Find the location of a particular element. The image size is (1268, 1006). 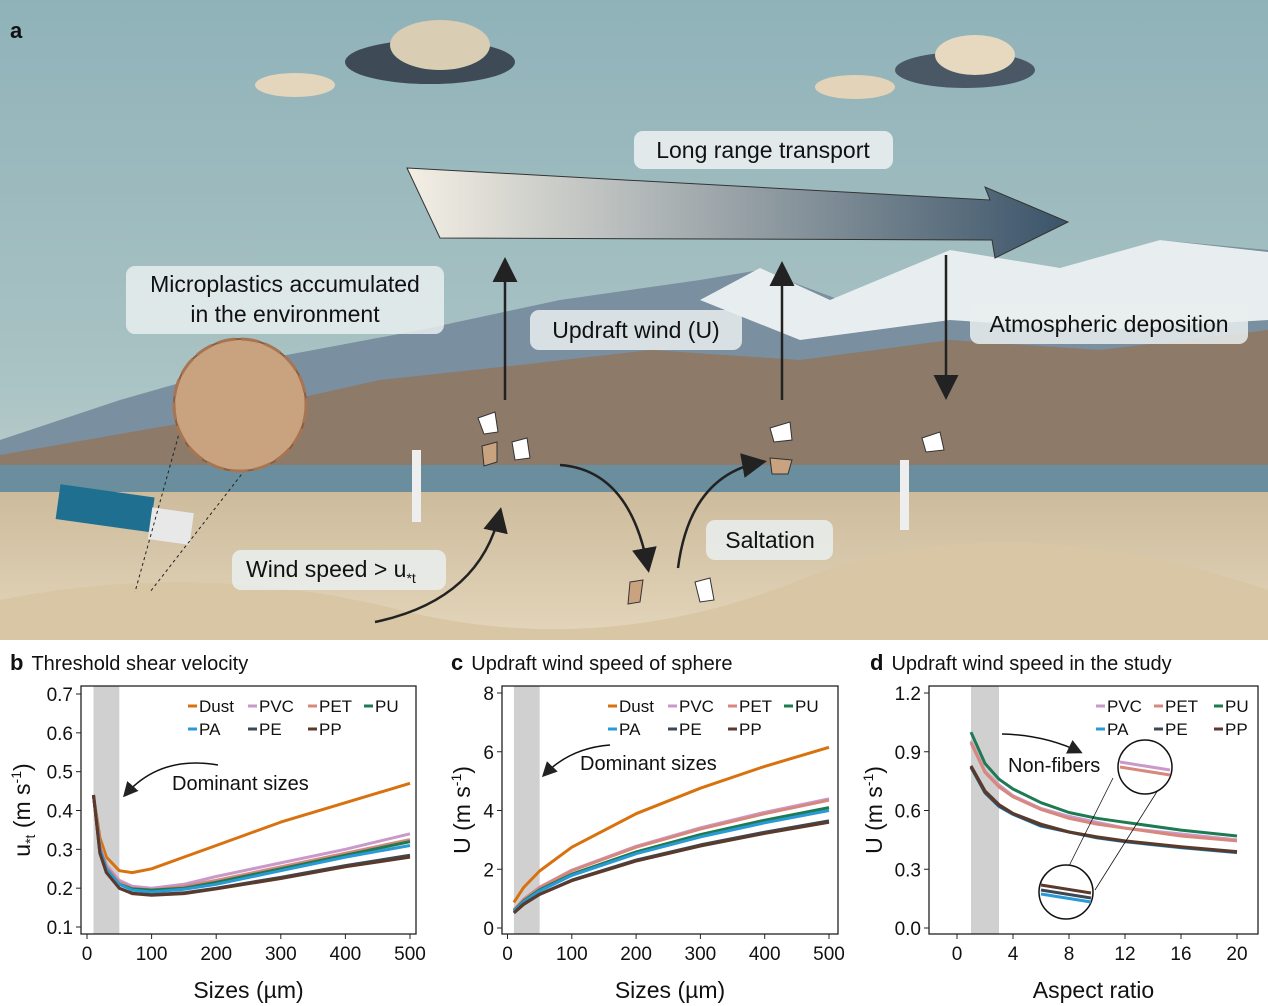

mountains-near is located at coordinates (634, 402).